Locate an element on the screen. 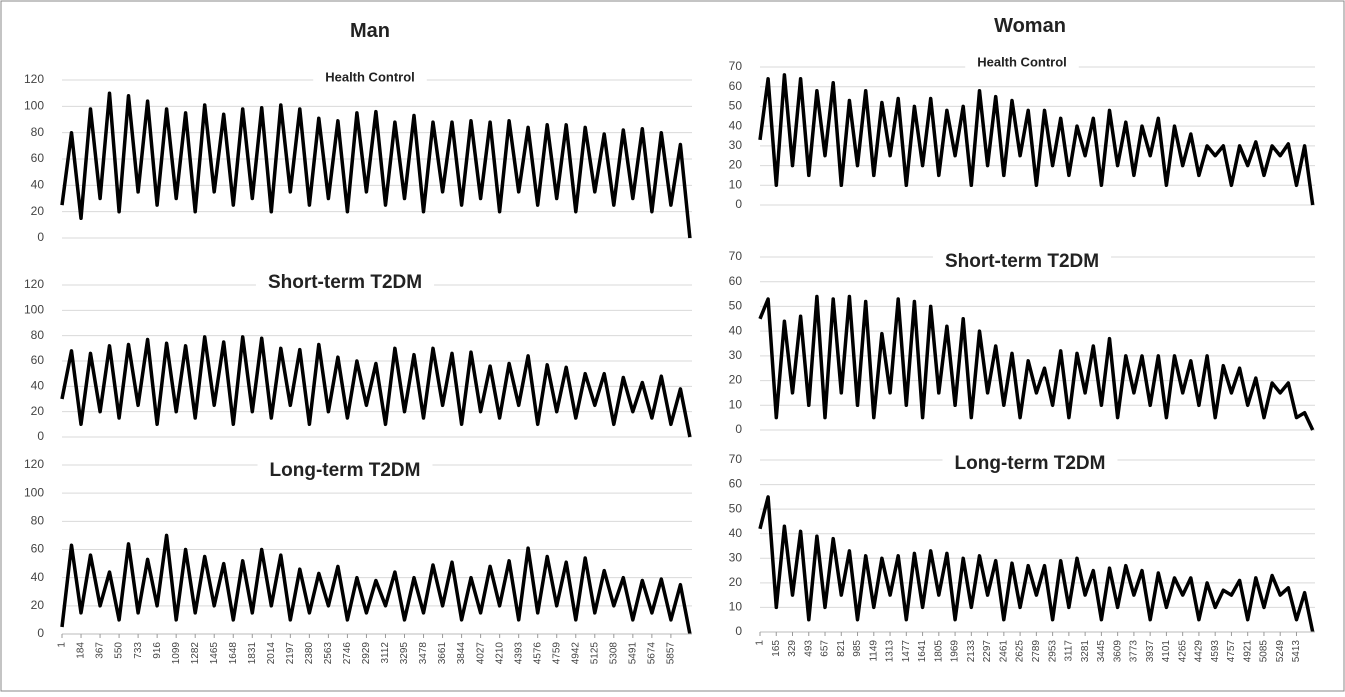  x-tick-label: 3445 is located at coordinates (1101, 651).